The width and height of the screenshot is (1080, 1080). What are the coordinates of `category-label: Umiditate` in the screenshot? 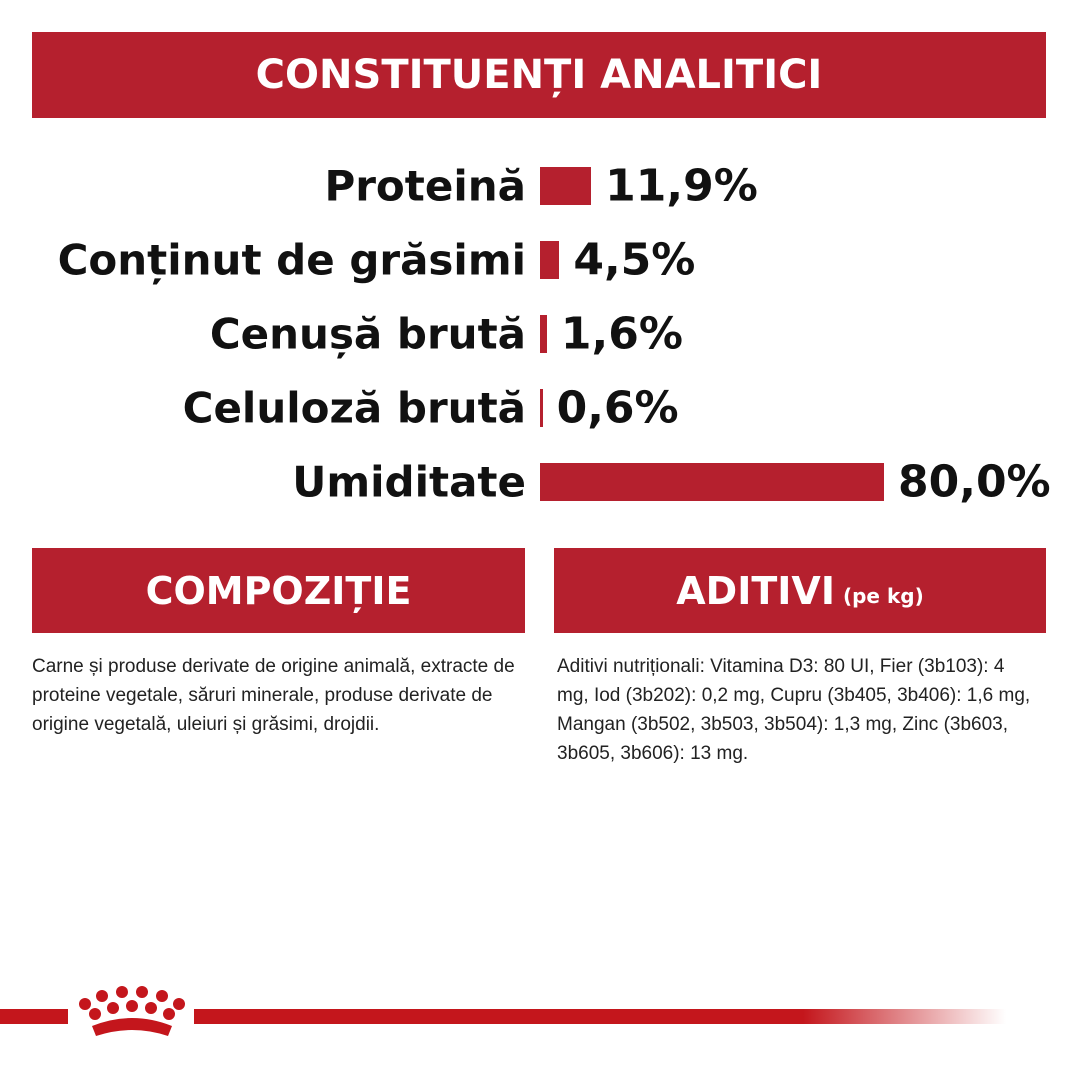 It's located at (409, 482).